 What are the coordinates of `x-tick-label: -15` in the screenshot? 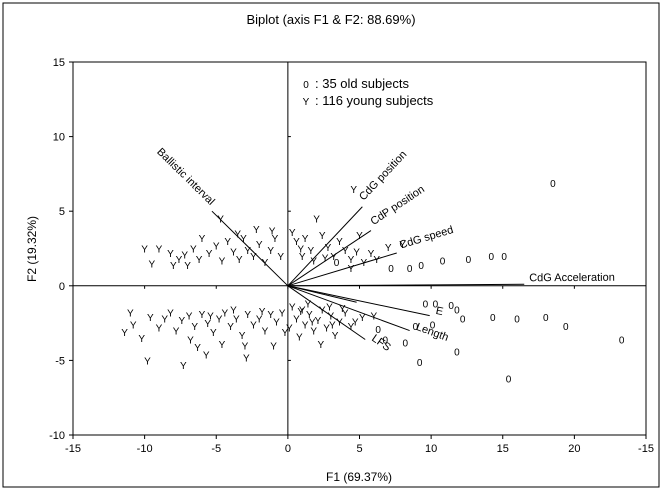 It's located at (646, 449).